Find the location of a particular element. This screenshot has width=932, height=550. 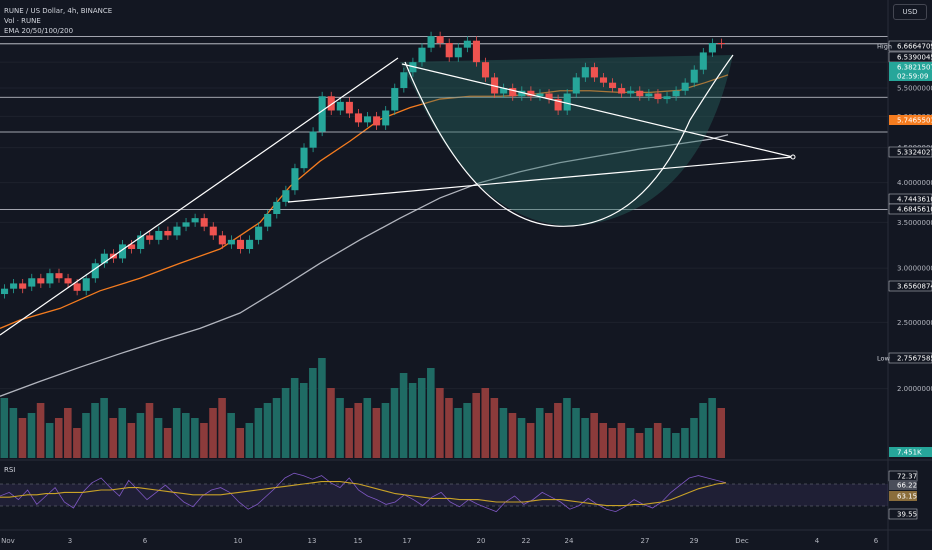

descending-trendline is located at coordinates (597, 110).